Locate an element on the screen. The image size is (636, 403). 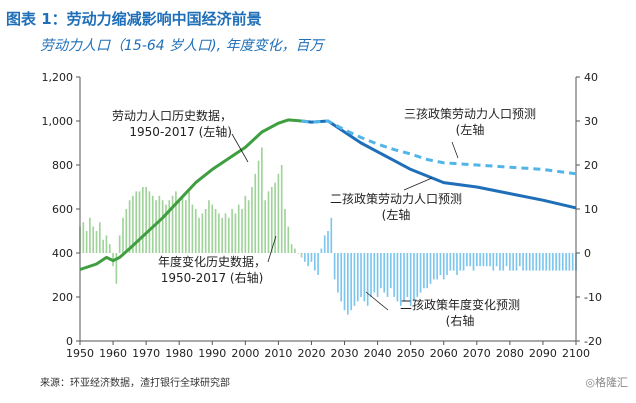
watermark-logo: ◎格隆汇 is located at coordinates (606, 382).